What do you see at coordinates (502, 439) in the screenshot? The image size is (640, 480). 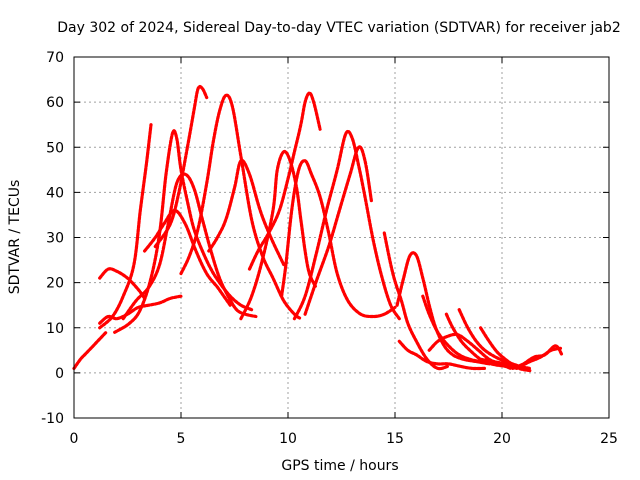 I see `x-tick-label: 20` at bounding box center [502, 439].